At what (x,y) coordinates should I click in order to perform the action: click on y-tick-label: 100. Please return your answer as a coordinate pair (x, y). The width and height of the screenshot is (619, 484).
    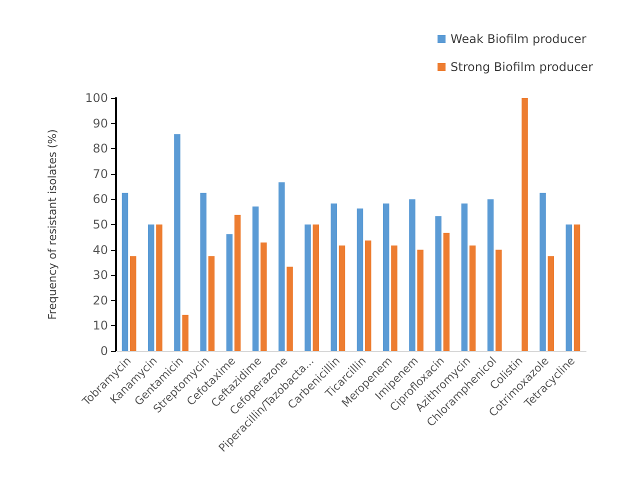
    Looking at the image, I should click on (96, 98).